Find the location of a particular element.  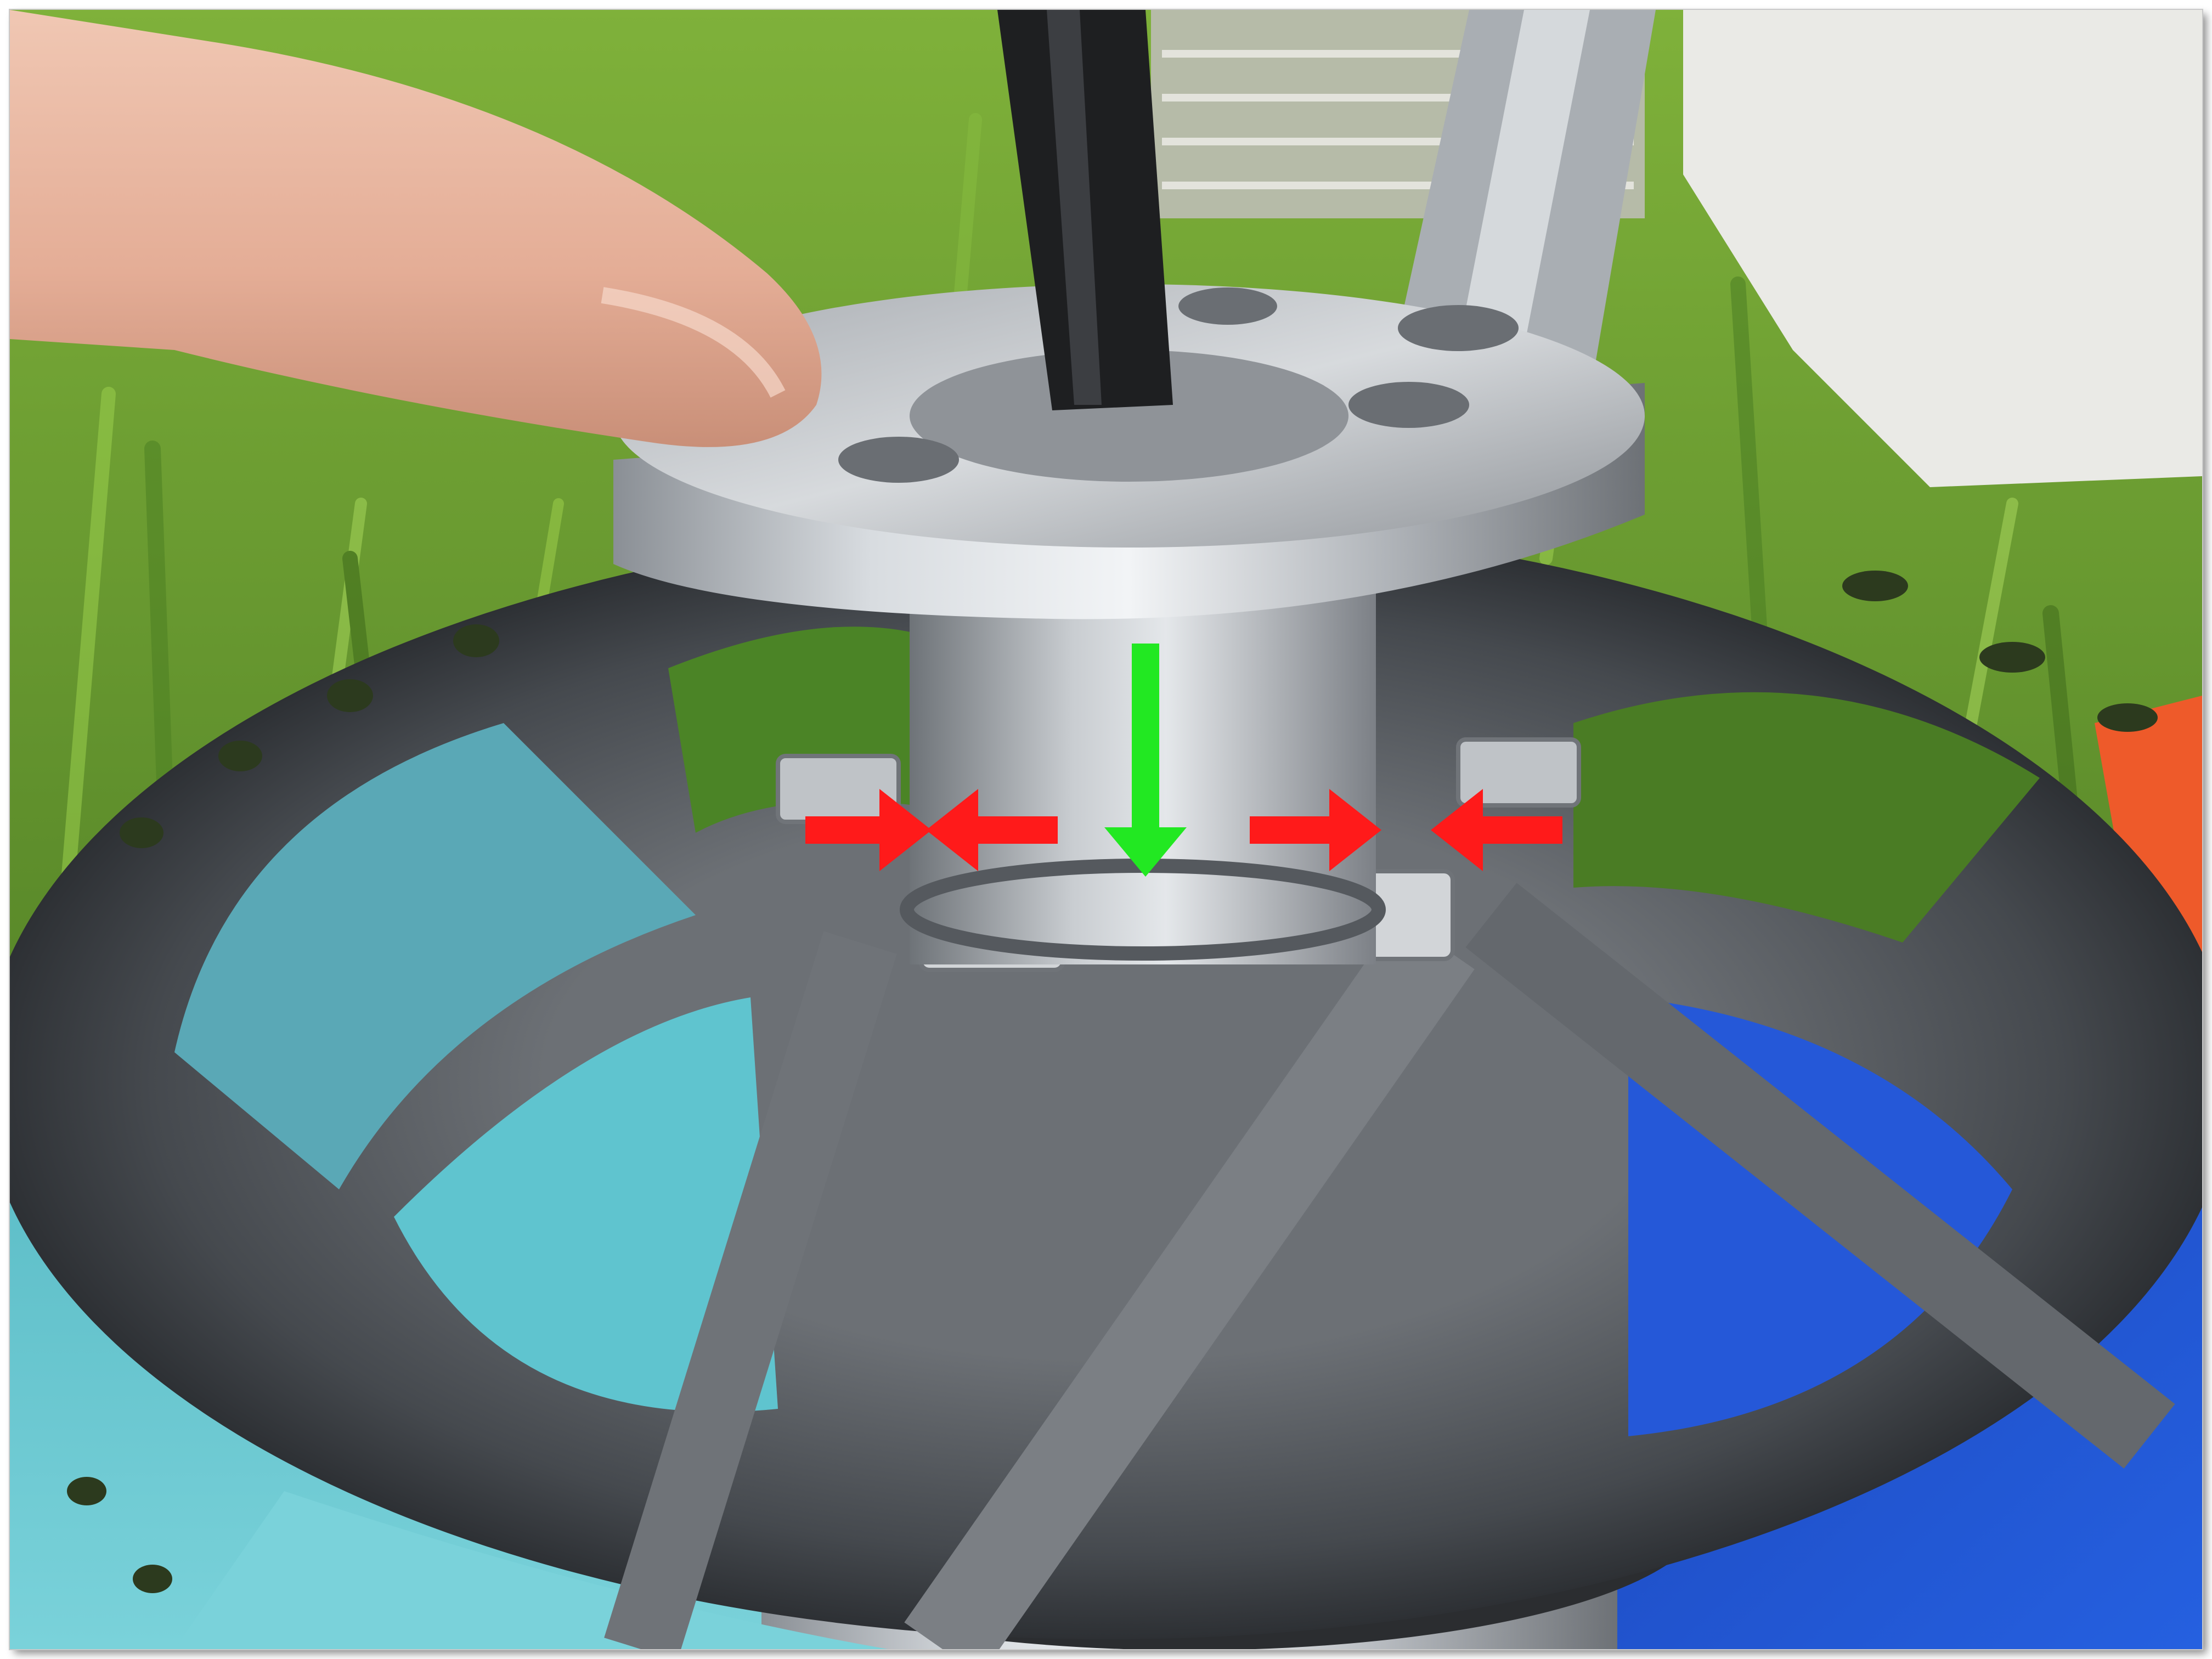

top-flange is located at coordinates (1129, 452).